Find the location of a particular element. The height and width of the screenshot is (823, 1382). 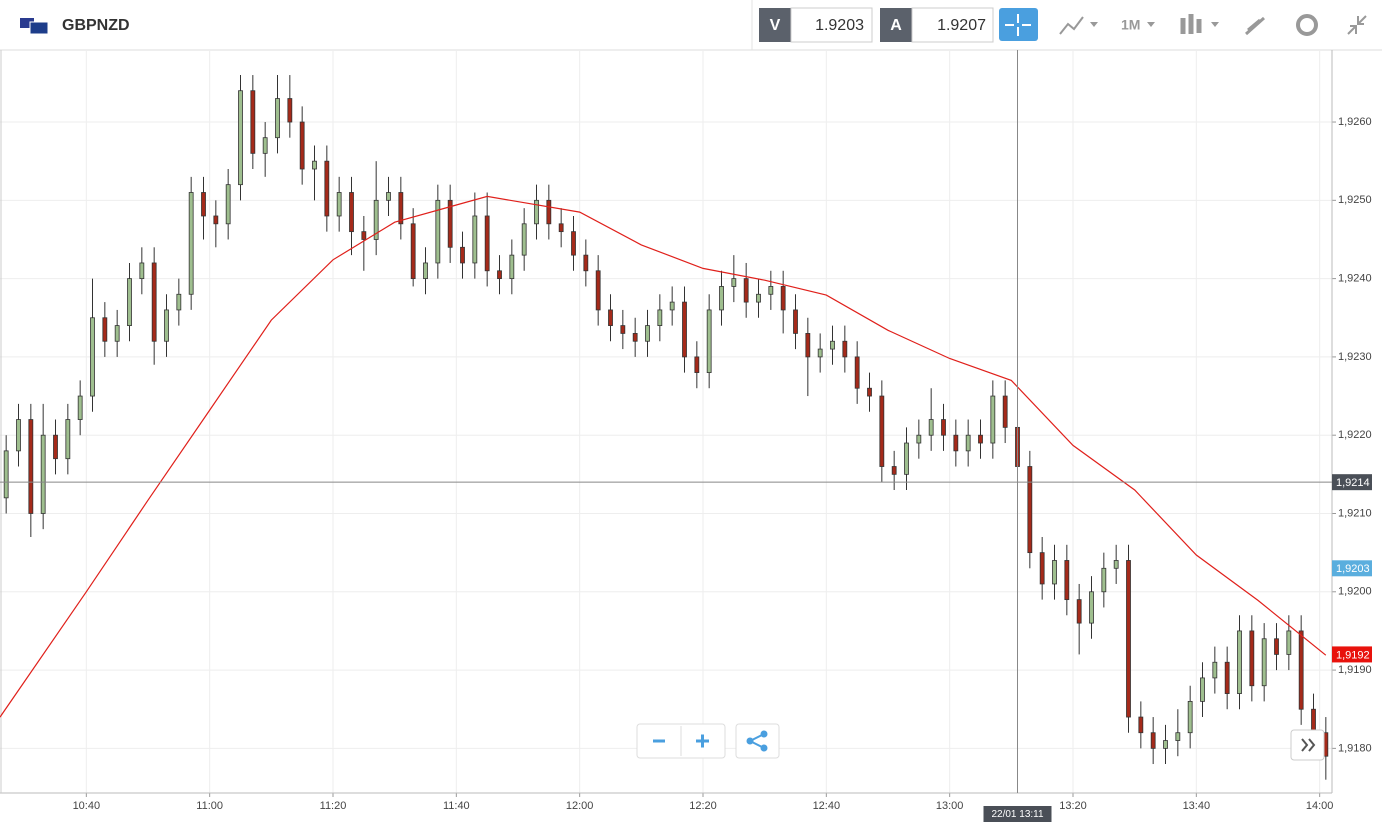

last-price-tag is located at coordinates (1352, 654).